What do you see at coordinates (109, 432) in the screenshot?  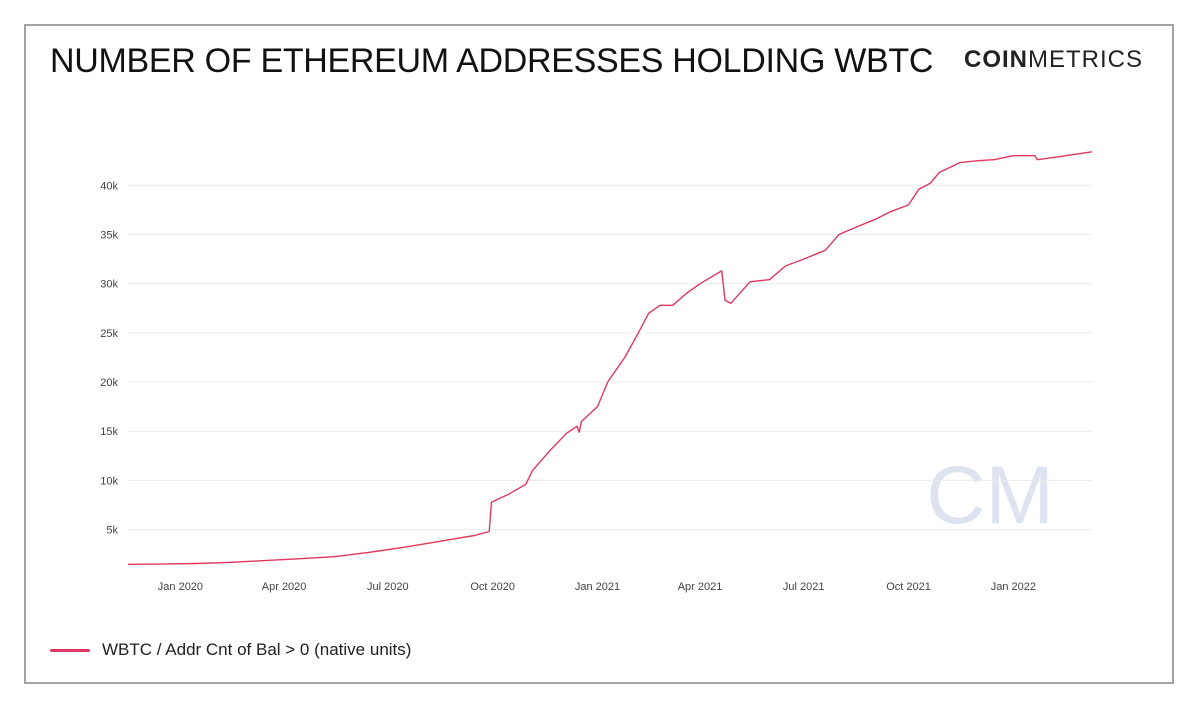 I see `y-tick-label: 15k` at bounding box center [109, 432].